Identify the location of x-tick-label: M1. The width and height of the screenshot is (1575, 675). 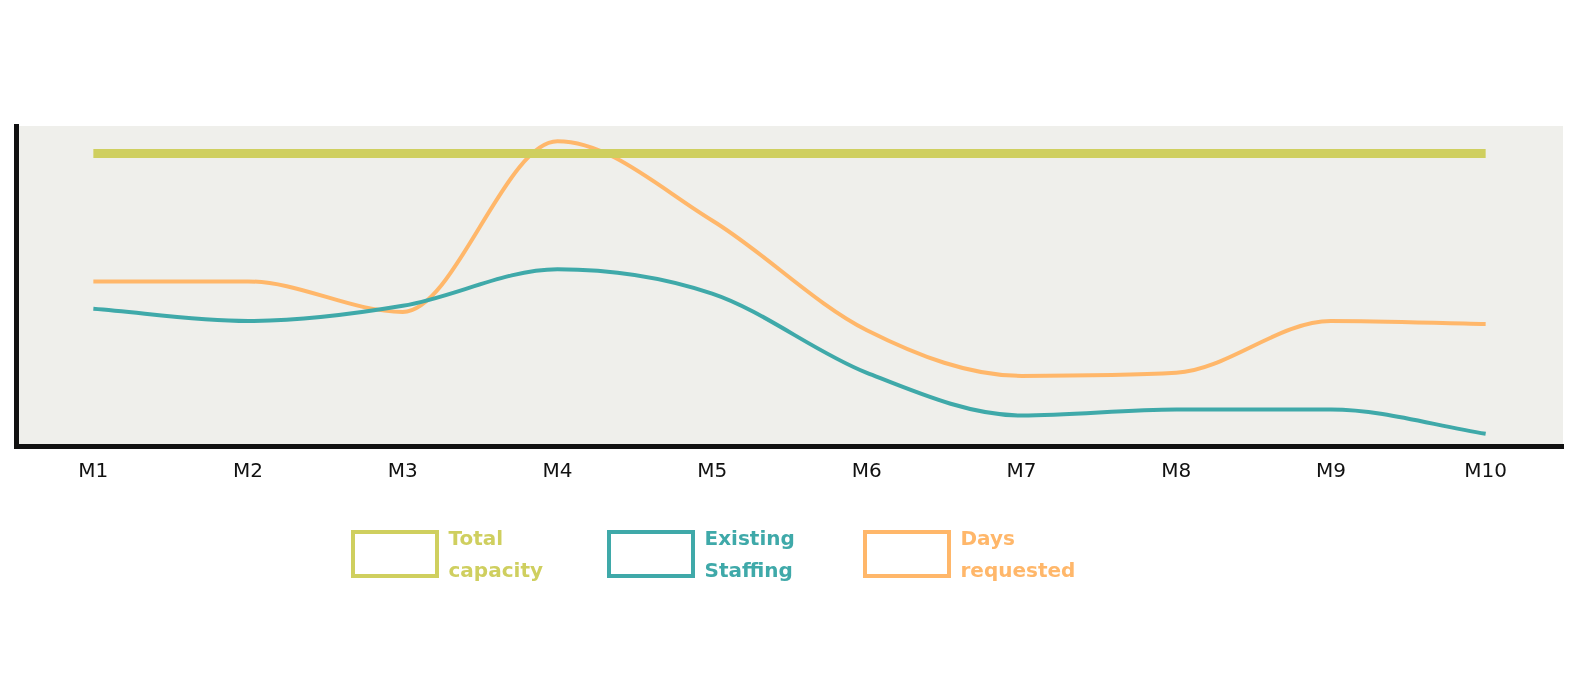
(93, 470).